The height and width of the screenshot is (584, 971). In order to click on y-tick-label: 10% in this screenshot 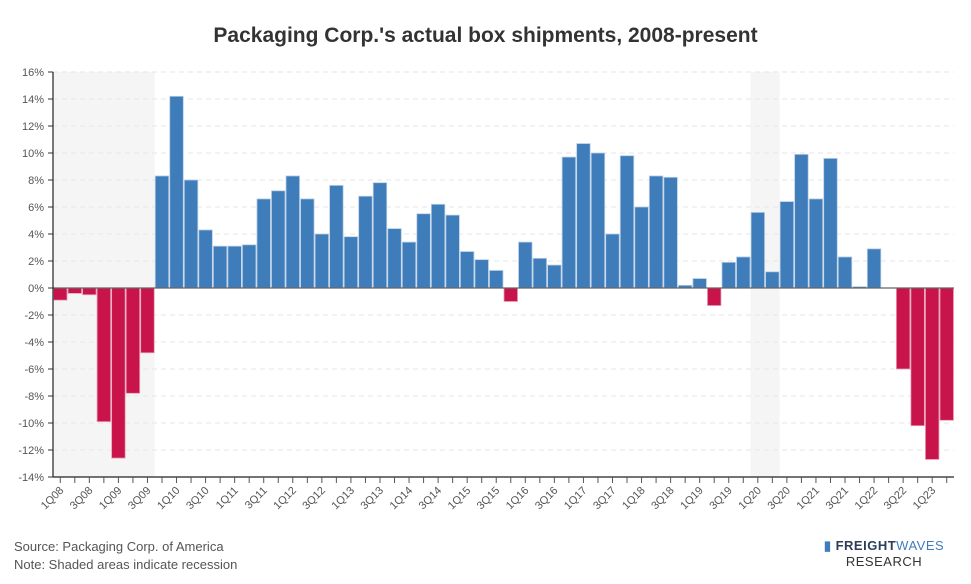, I will do `click(33, 154)`.